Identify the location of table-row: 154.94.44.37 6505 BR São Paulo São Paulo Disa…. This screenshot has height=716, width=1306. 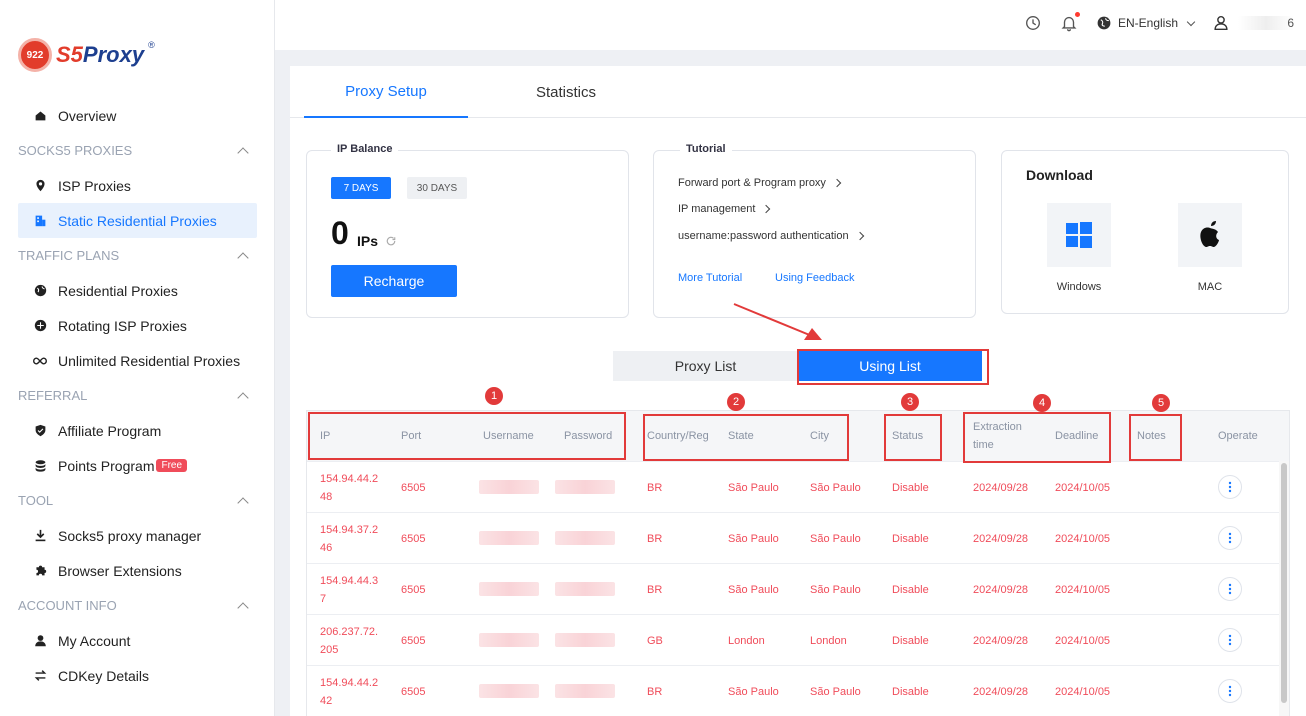
(798, 588).